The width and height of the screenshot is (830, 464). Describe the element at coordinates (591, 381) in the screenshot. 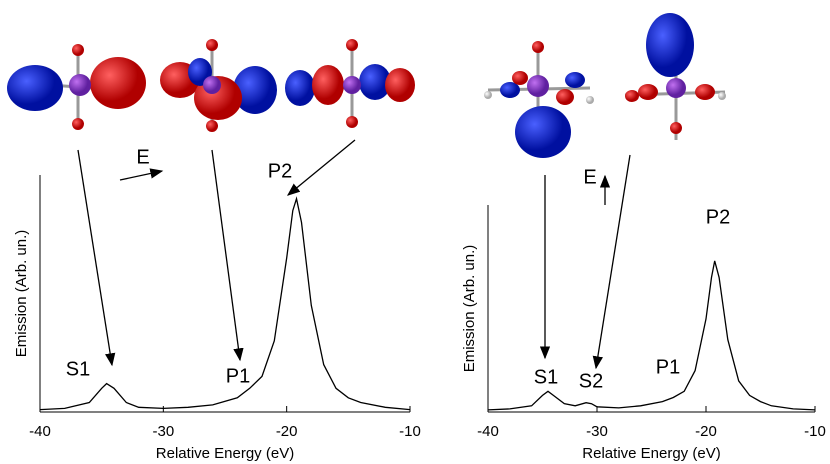

I see `annotation: S2` at that location.